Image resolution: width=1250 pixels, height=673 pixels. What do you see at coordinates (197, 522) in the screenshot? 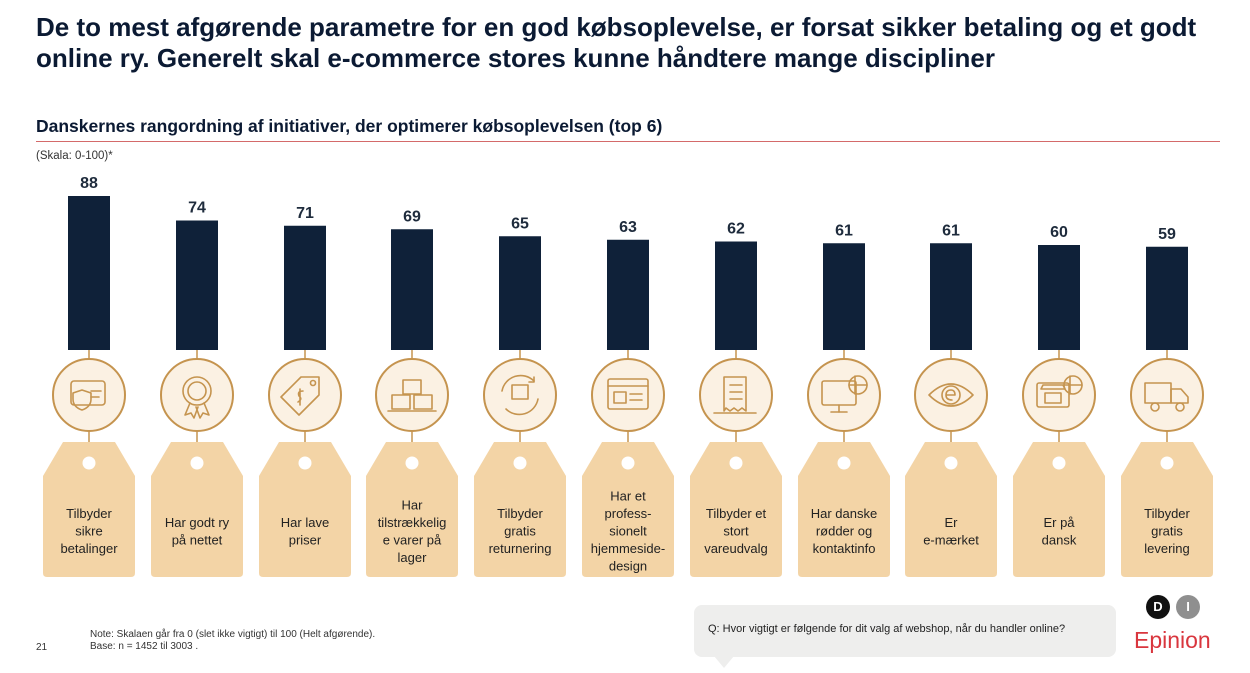
I see `category-label-line: Har godt ry` at bounding box center [197, 522].